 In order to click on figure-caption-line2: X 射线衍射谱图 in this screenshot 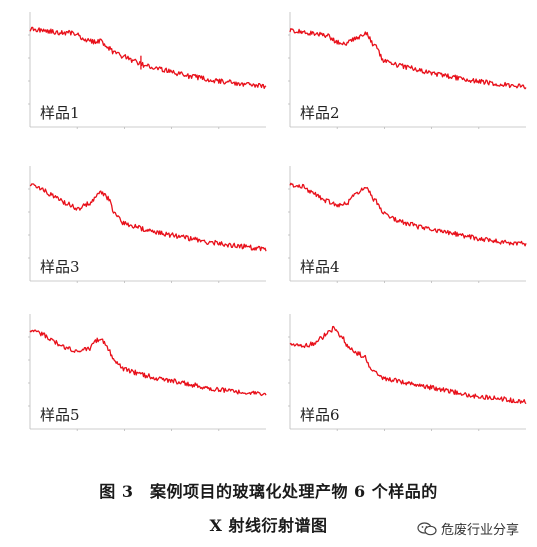, I will do `click(268, 525)`.